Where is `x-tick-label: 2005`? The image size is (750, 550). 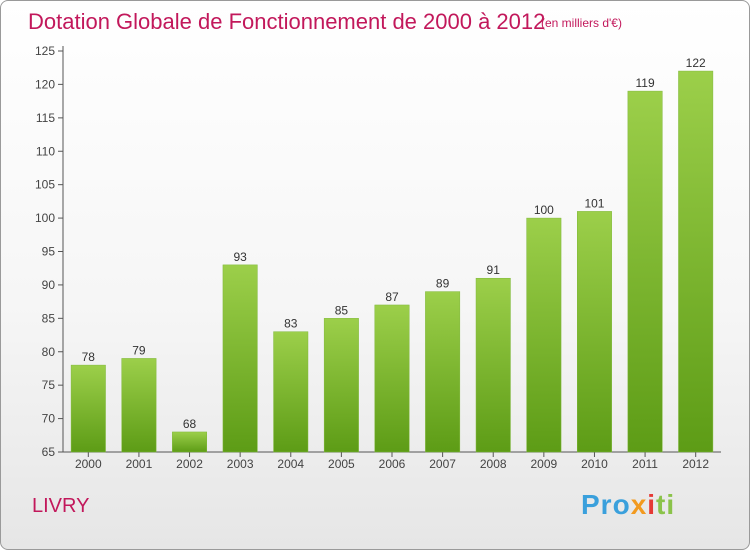 x-tick-label: 2005 is located at coordinates (341, 464).